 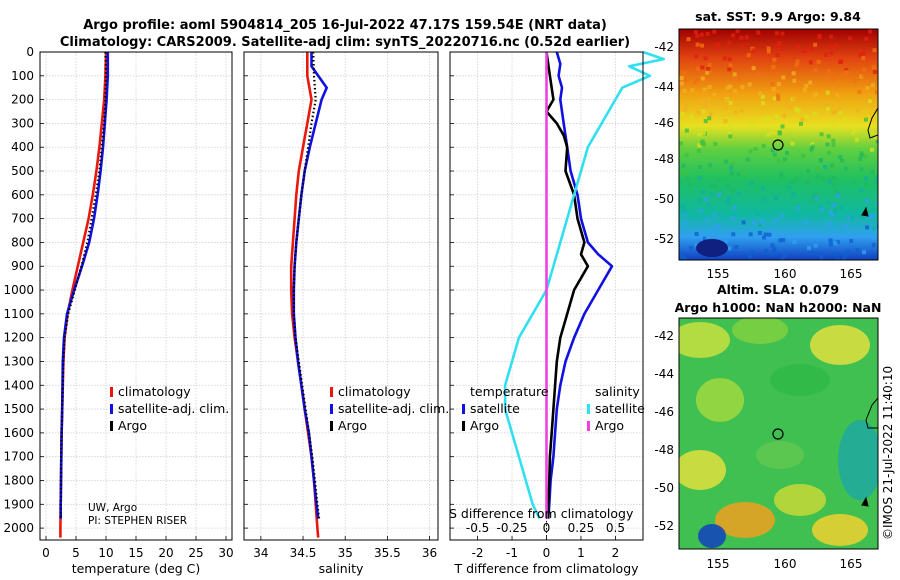 I want to click on sla-map-title-line2: Argo h1000: NaN h2000: NaN, so click(x=778, y=307).